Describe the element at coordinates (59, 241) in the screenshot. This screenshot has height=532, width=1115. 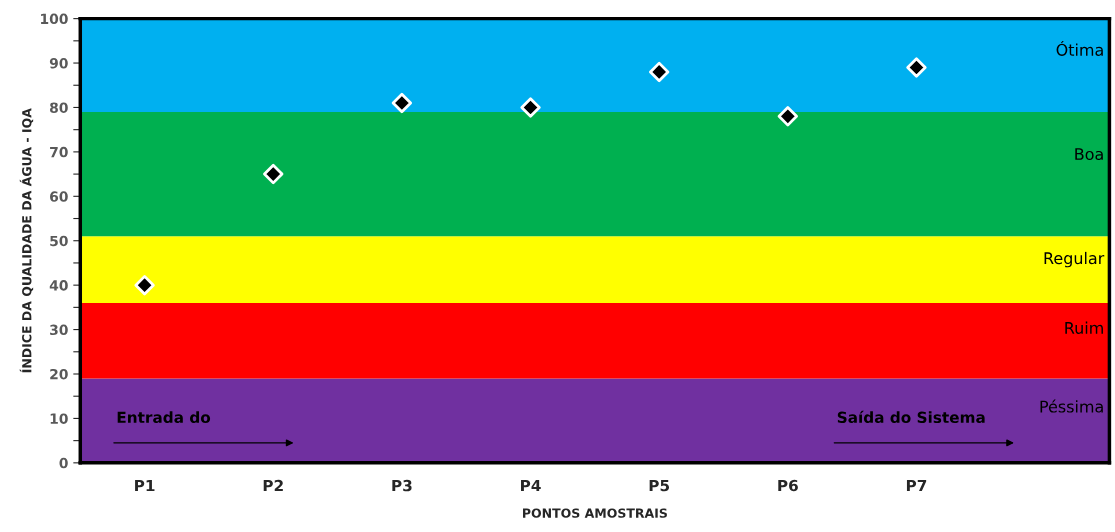
I see `y-tick-label: 50` at that location.